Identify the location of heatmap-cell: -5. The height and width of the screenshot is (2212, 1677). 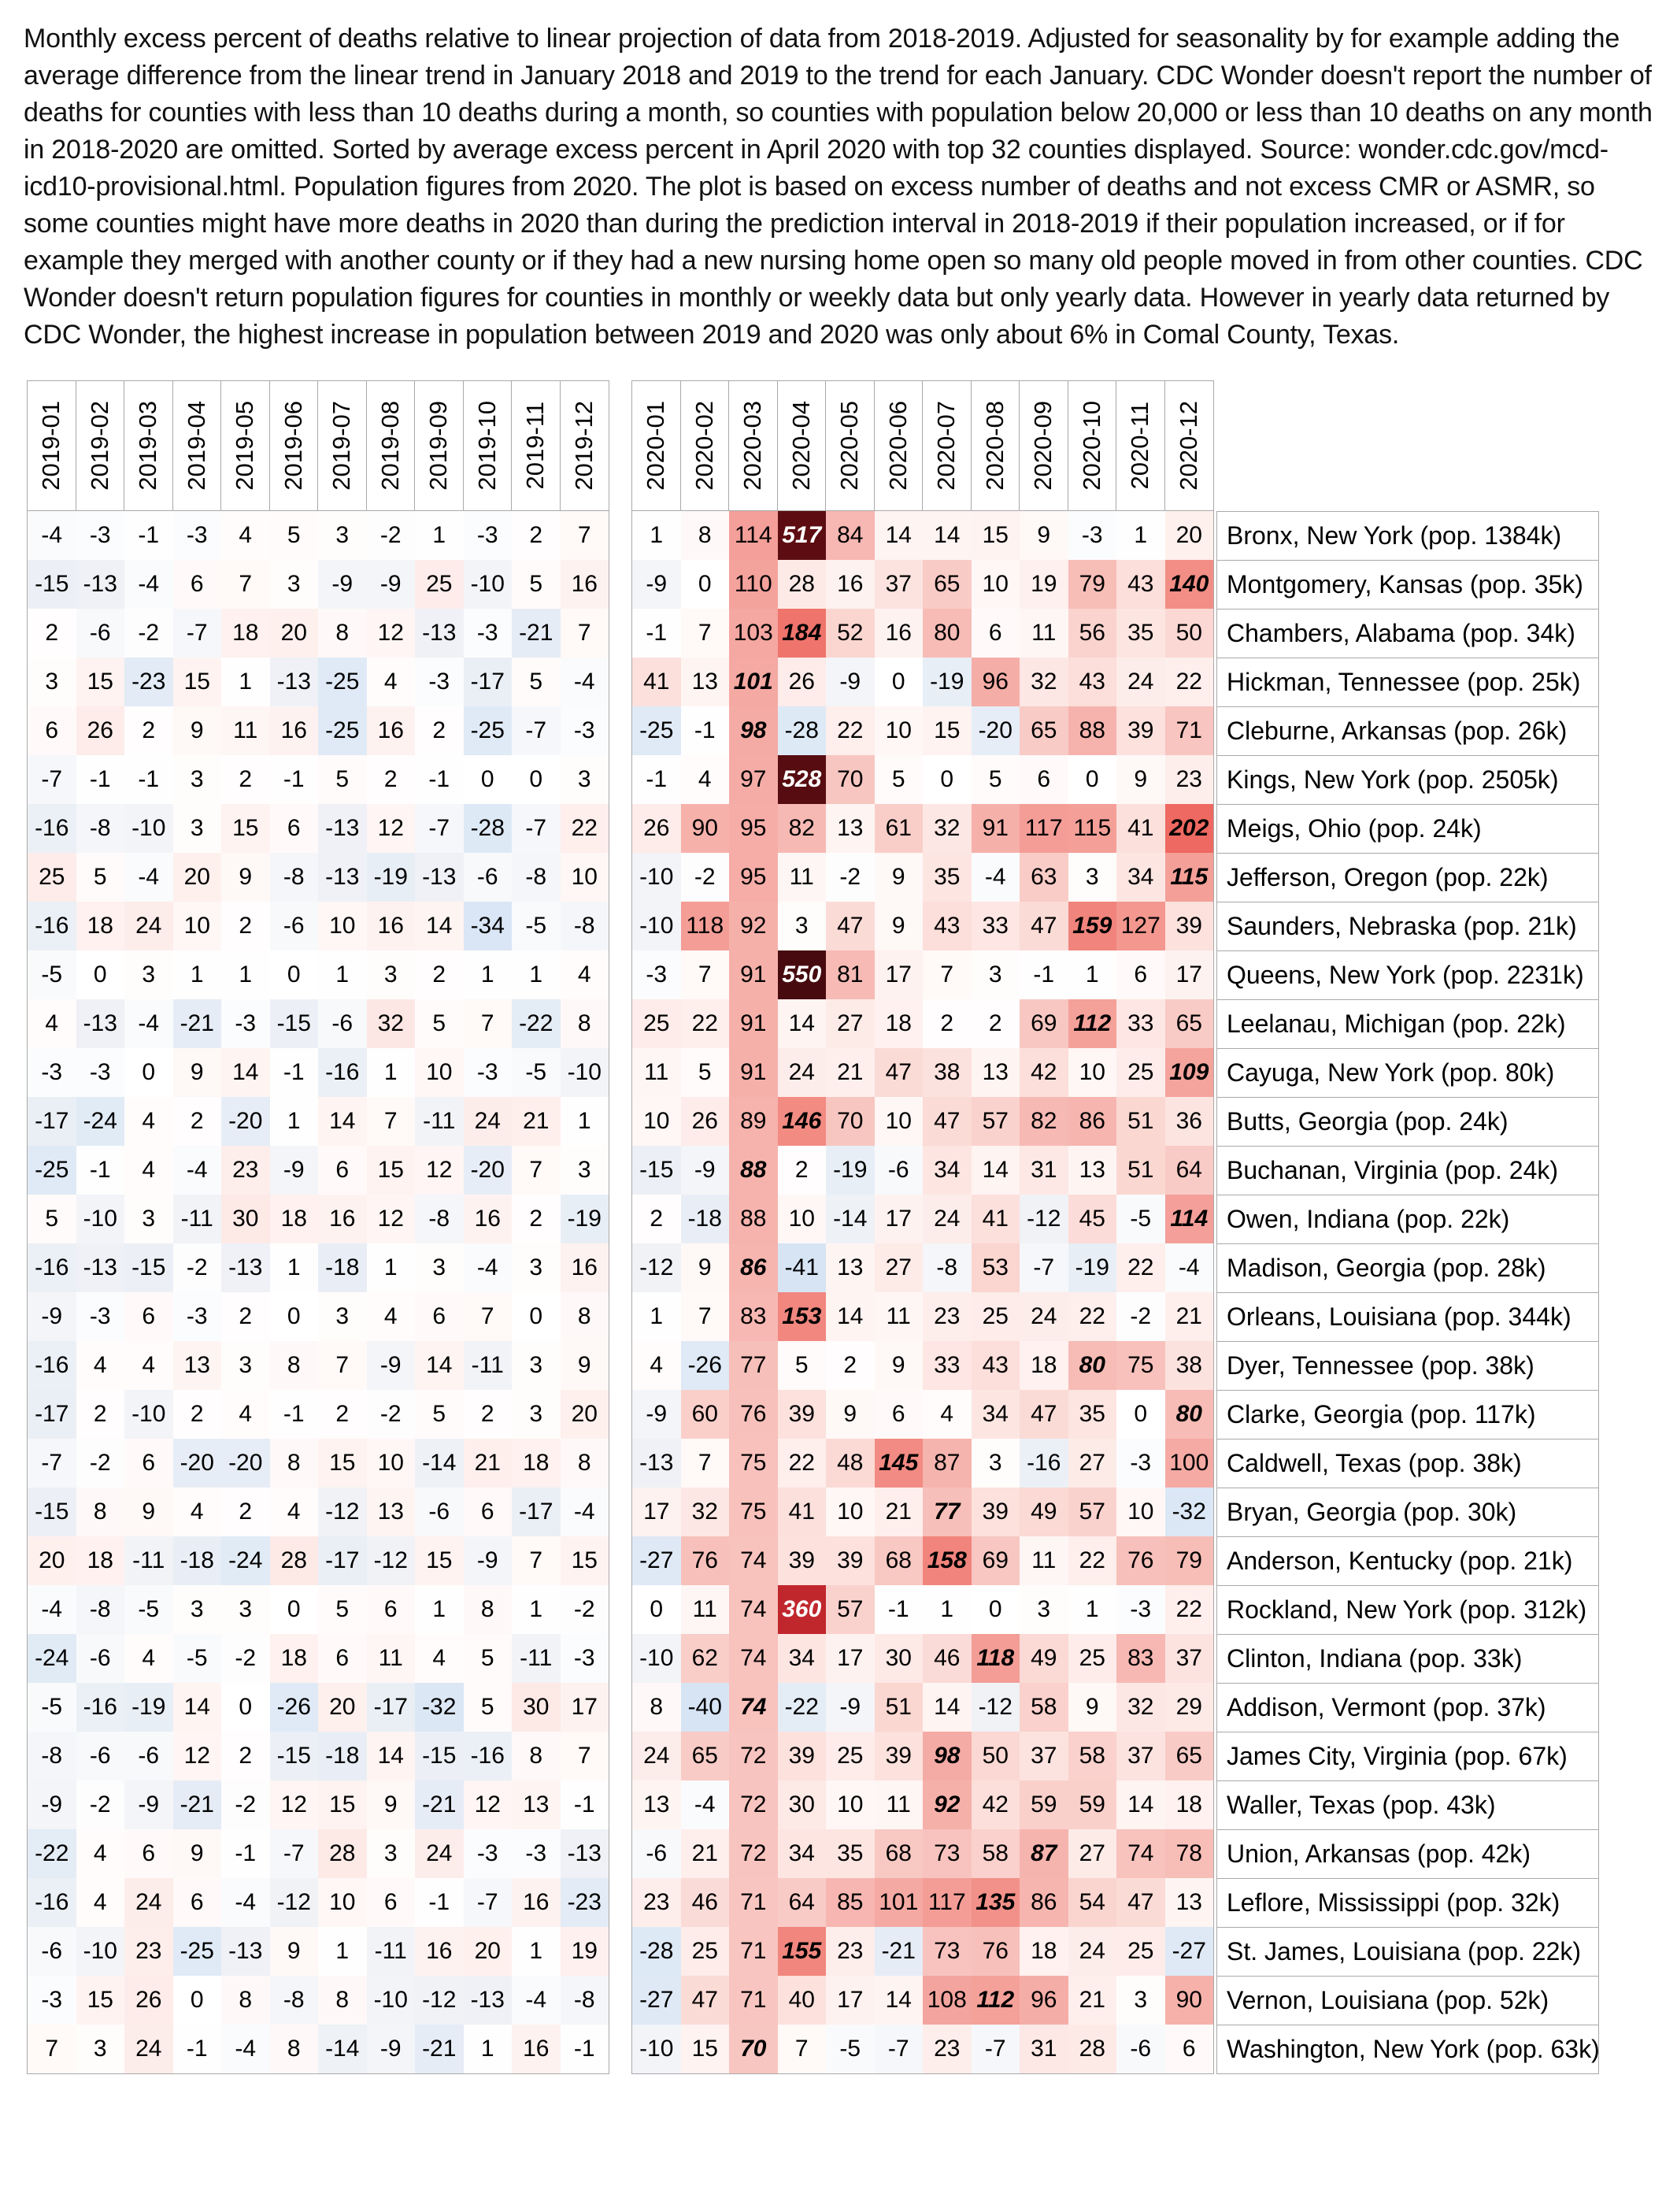
(536, 1073).